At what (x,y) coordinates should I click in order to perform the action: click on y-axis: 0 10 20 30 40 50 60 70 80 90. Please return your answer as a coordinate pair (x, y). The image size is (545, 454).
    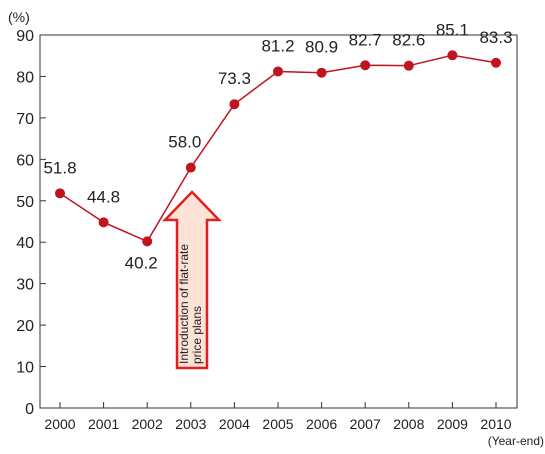
    Looking at the image, I should click on (31, 223).